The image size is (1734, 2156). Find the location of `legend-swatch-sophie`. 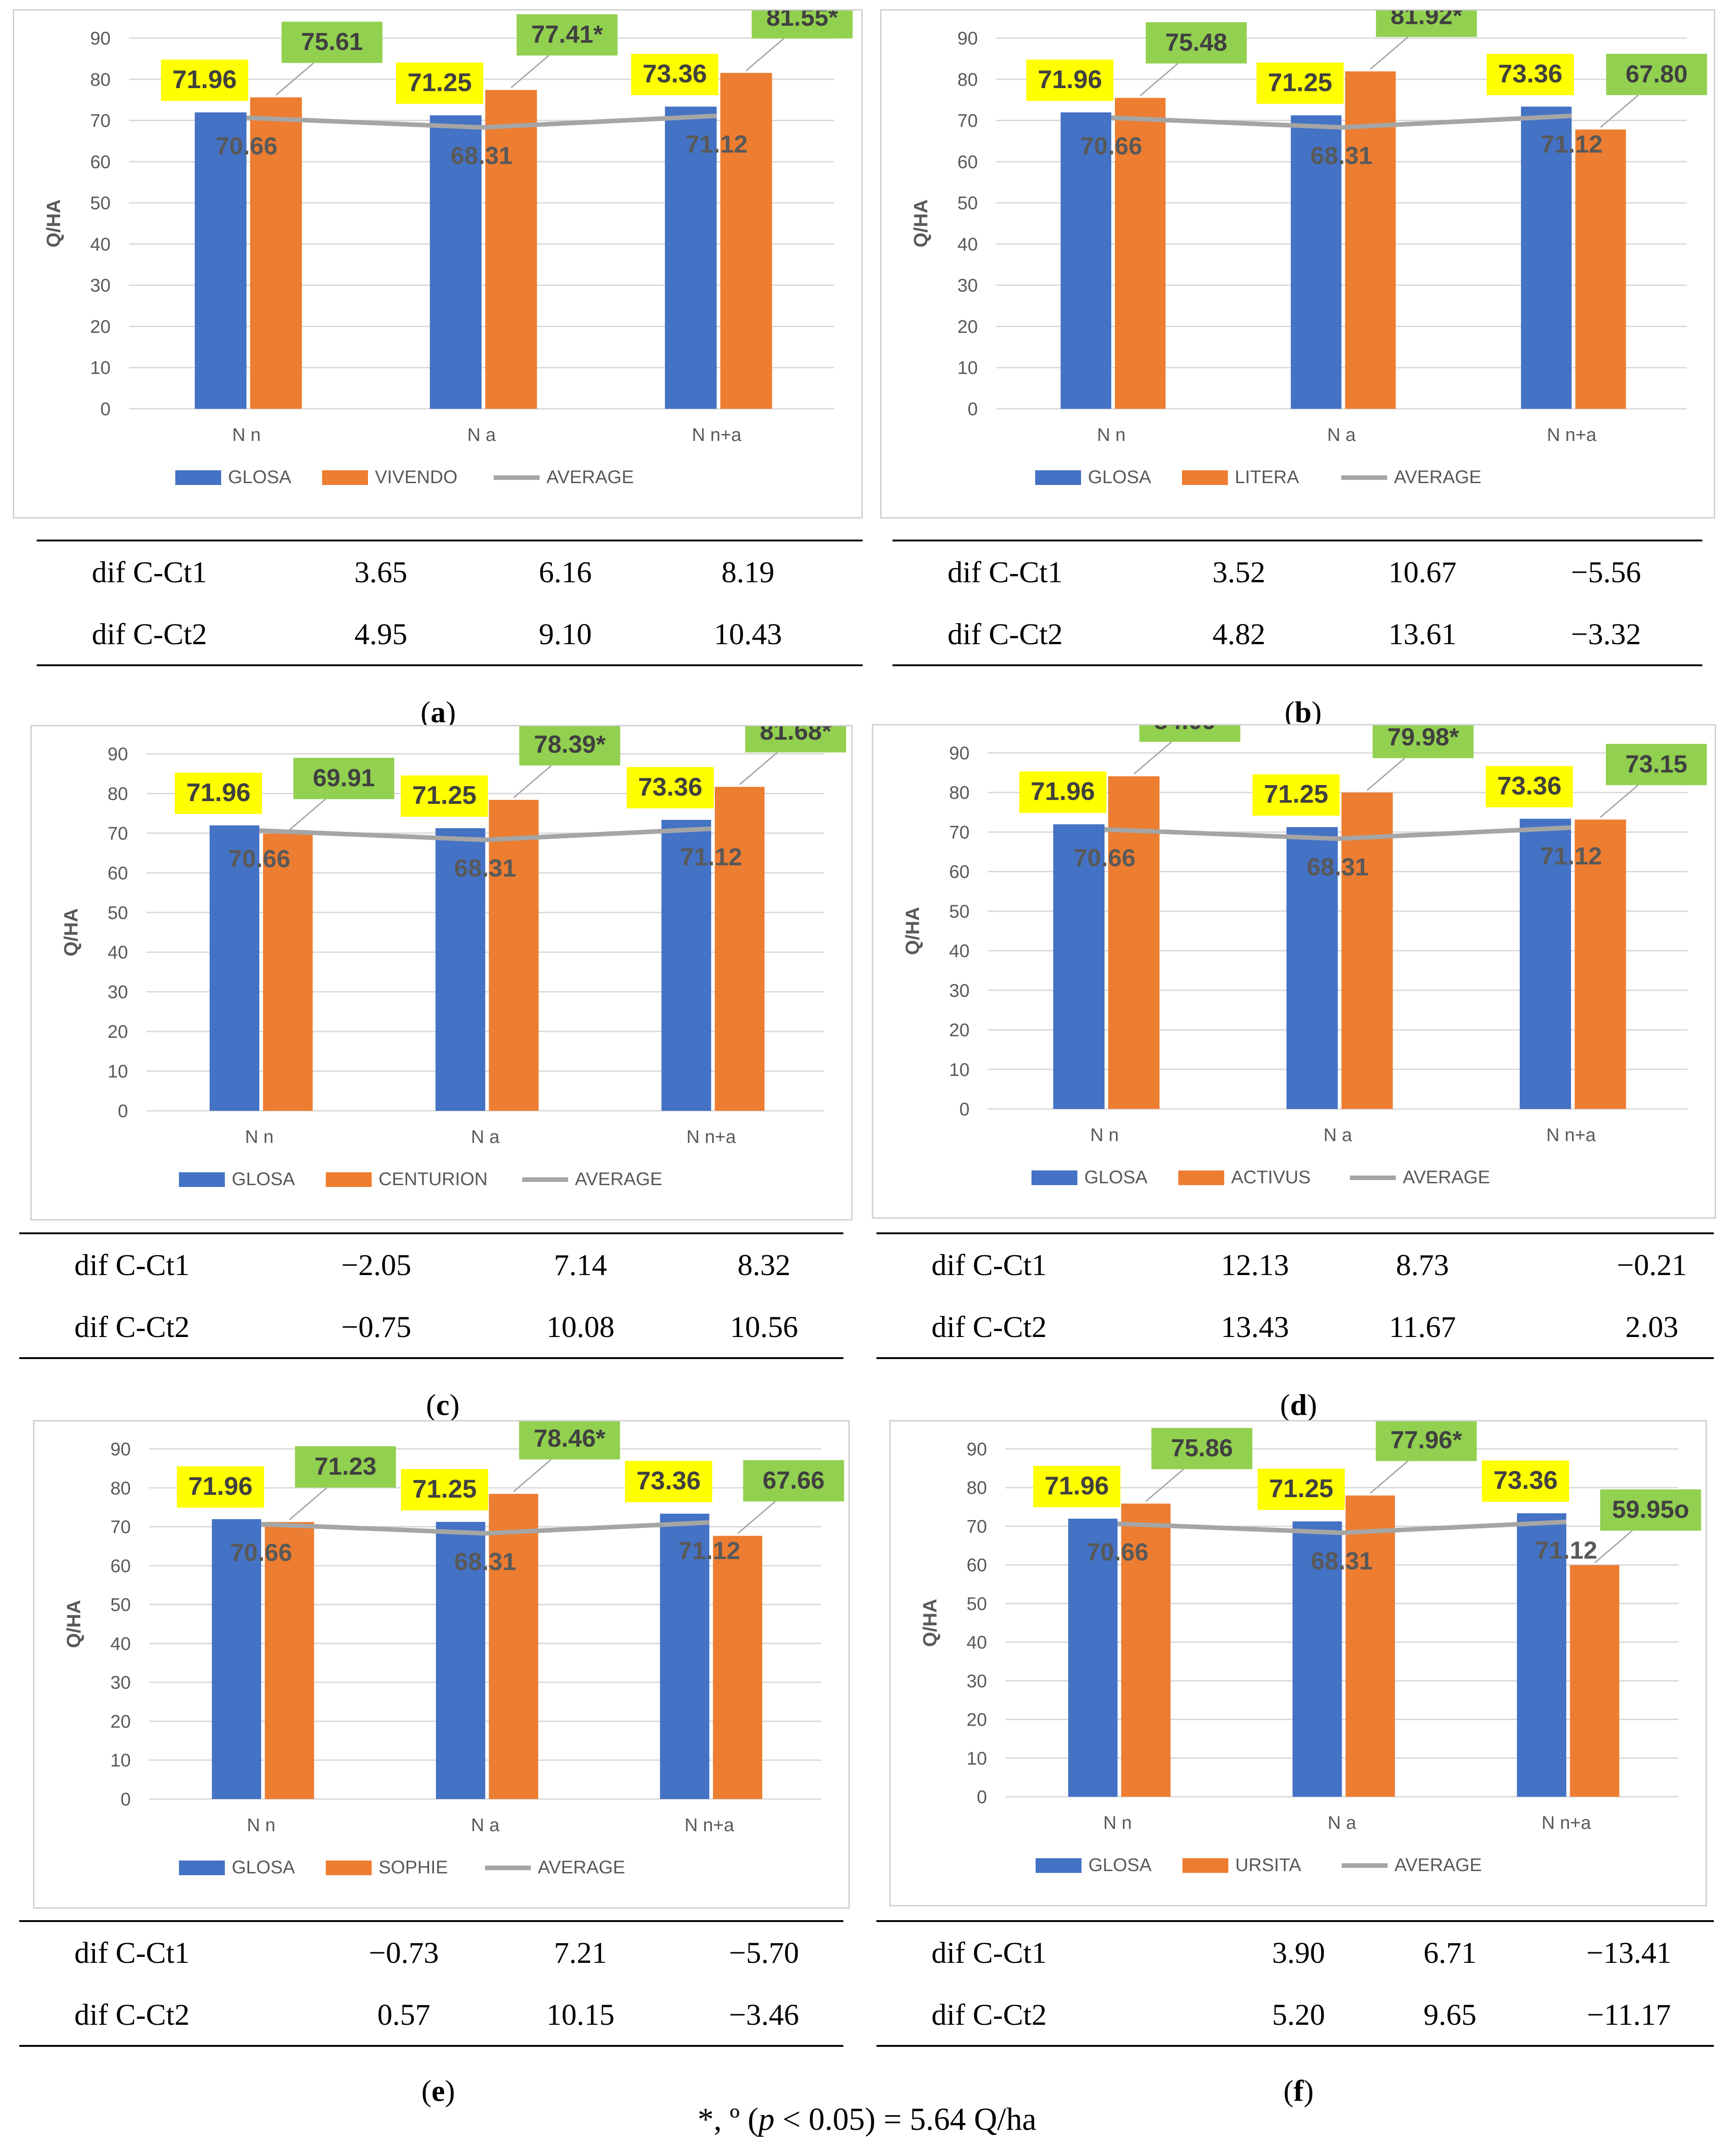

legend-swatch-sophie is located at coordinates (349, 1868).